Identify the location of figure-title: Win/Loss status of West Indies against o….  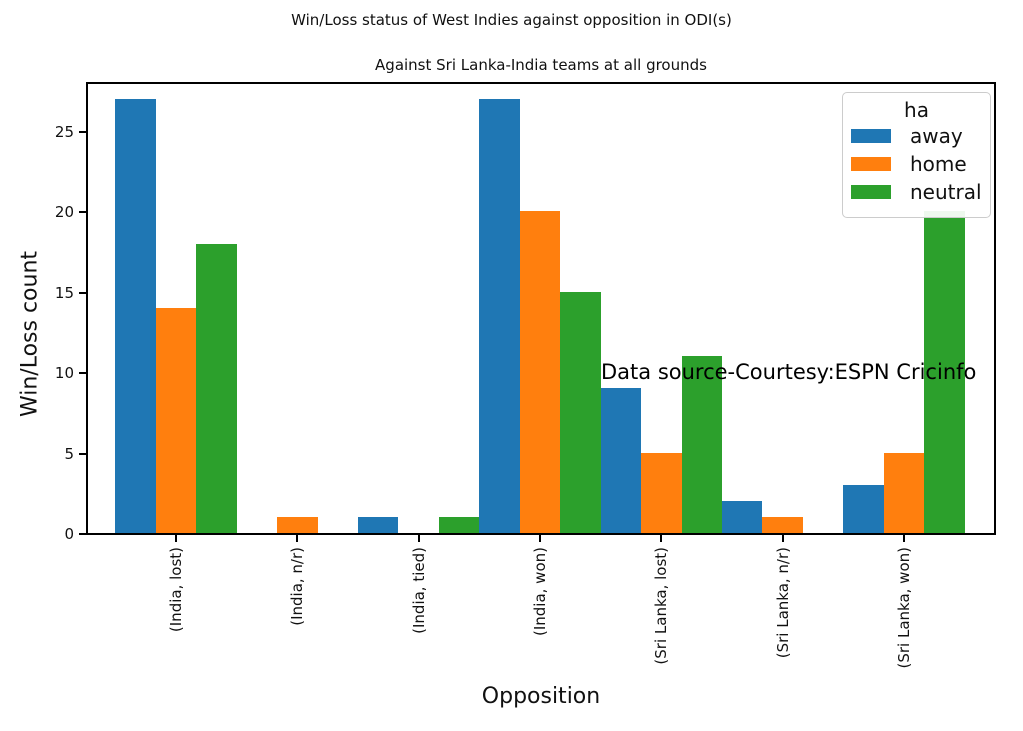
(511, 20).